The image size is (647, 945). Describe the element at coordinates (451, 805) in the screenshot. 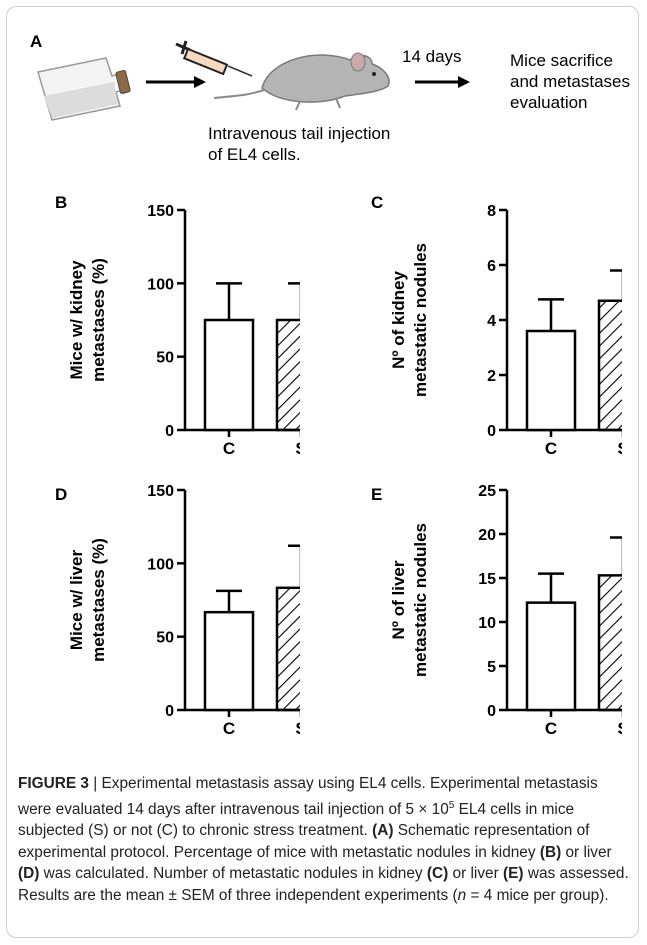

I see `caption-superscript: 5` at that location.